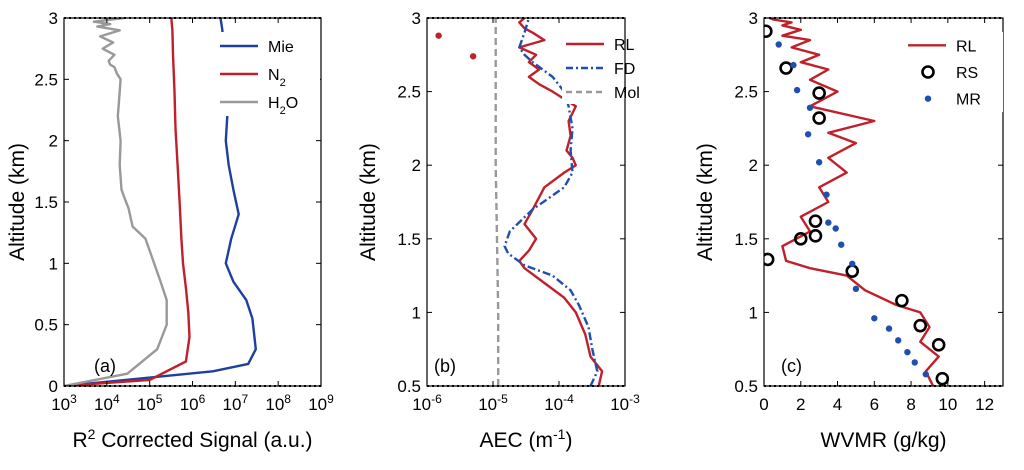 Image resolution: width=1024 pixels, height=470 pixels. Describe the element at coordinates (193, 403) in the screenshot. I see `x-tick-label: 10⁶` at that location.